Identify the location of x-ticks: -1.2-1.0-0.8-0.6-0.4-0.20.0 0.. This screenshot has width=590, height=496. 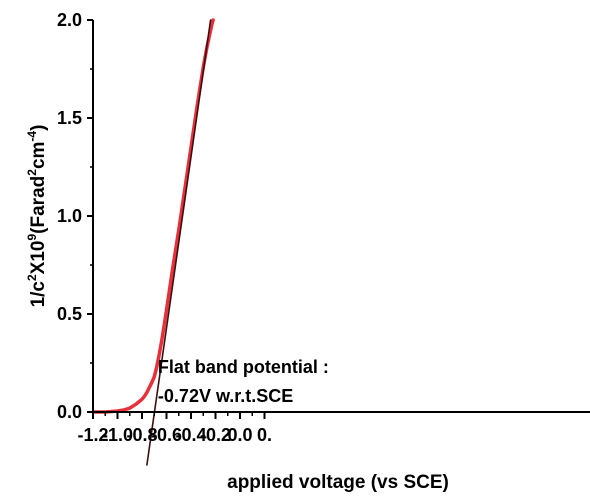
(174, 428).